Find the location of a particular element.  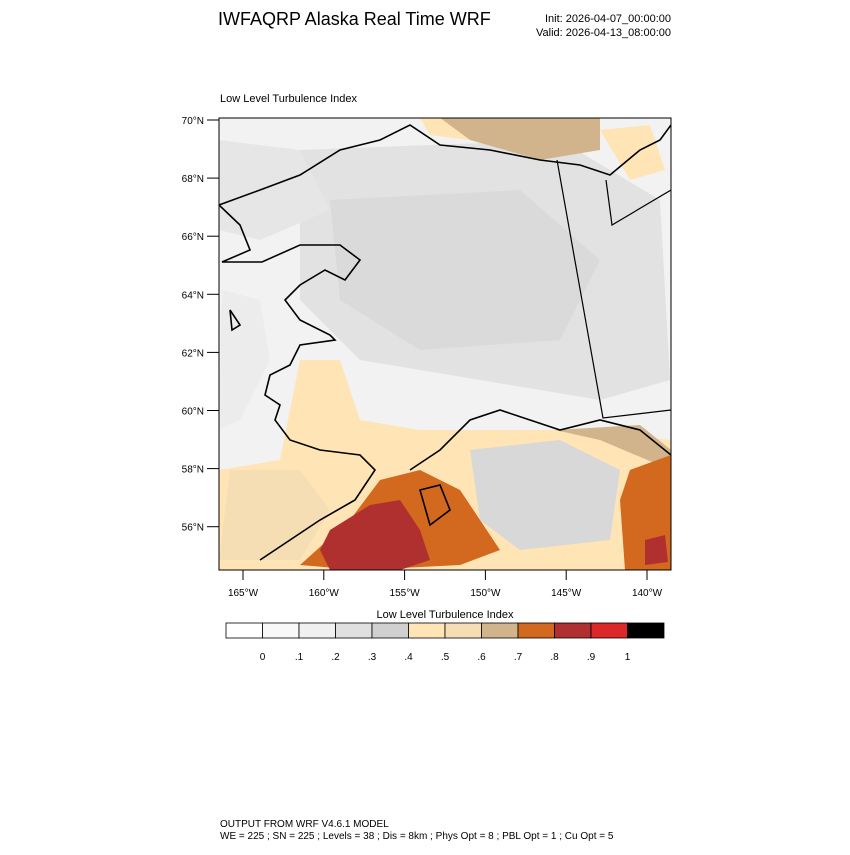

colorbar-label: .2 is located at coordinates (335, 657).